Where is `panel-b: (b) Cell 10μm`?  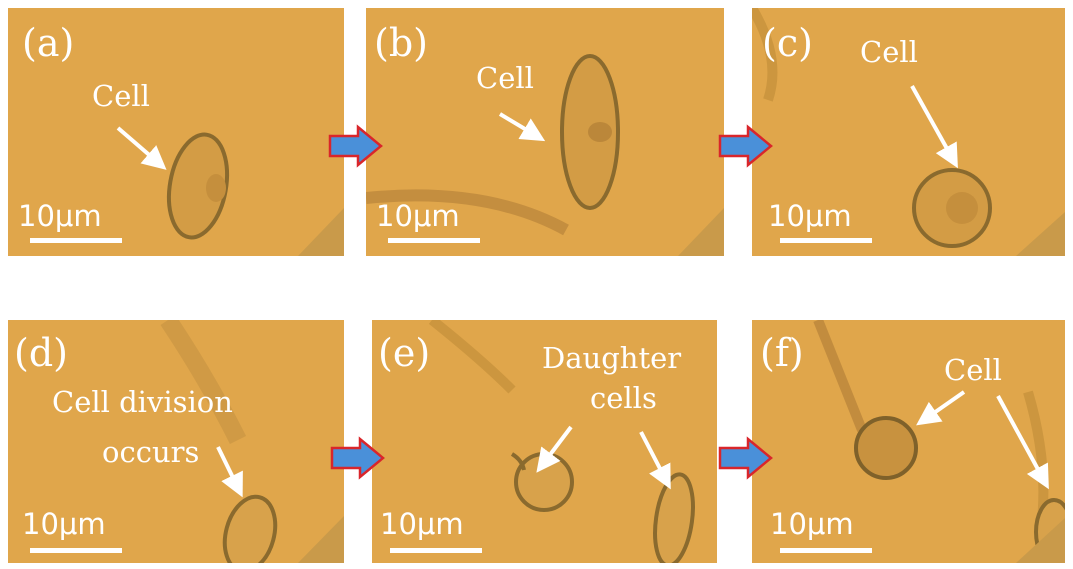 panel-b: (b) Cell 10μm is located at coordinates (545, 132).